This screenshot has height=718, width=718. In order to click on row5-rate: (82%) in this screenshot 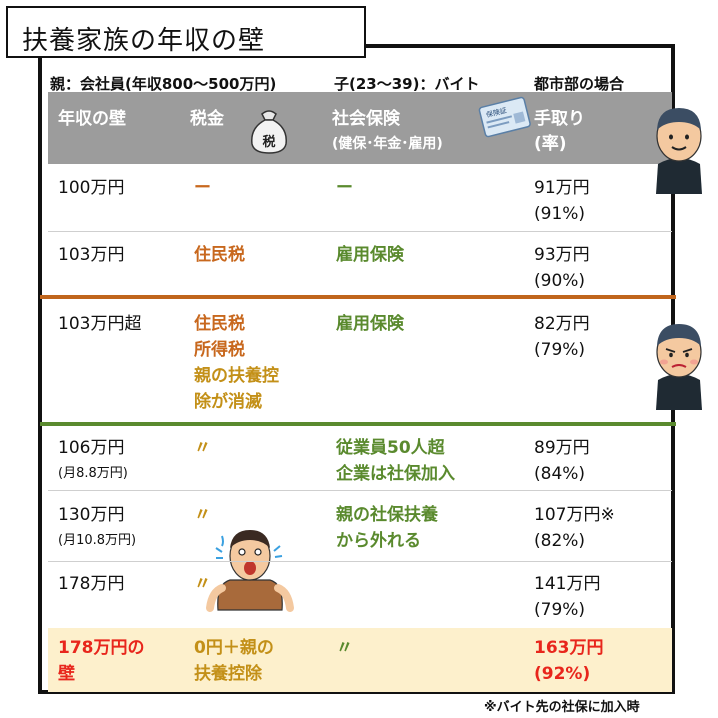, I will do `click(560, 541)`.